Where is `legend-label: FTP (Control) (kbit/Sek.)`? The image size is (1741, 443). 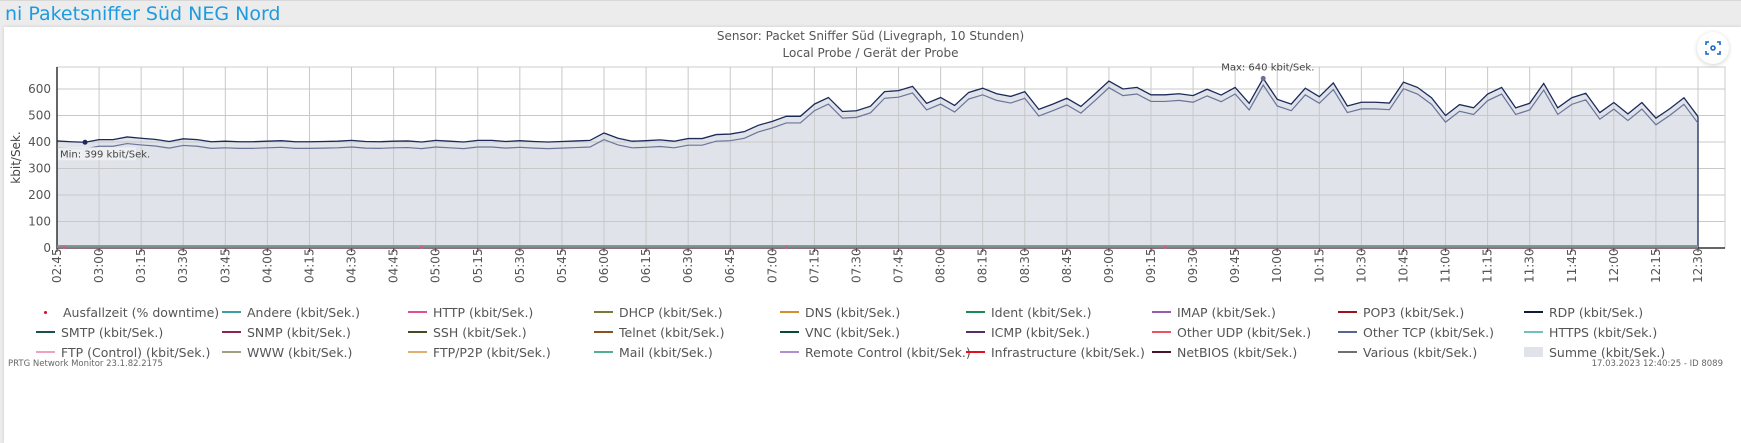
legend-label: FTP (Control) (kbit/Sek.) is located at coordinates (136, 352).